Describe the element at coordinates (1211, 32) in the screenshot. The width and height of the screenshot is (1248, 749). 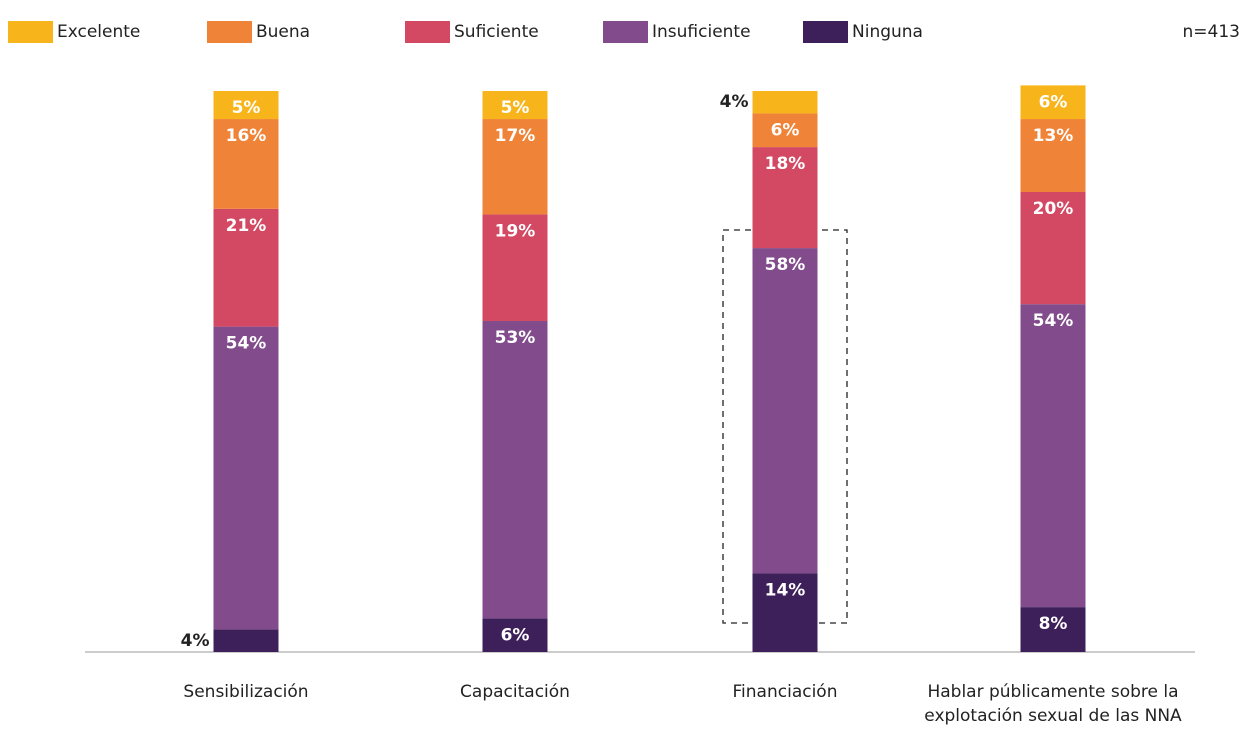
I see `note: n=413` at that location.